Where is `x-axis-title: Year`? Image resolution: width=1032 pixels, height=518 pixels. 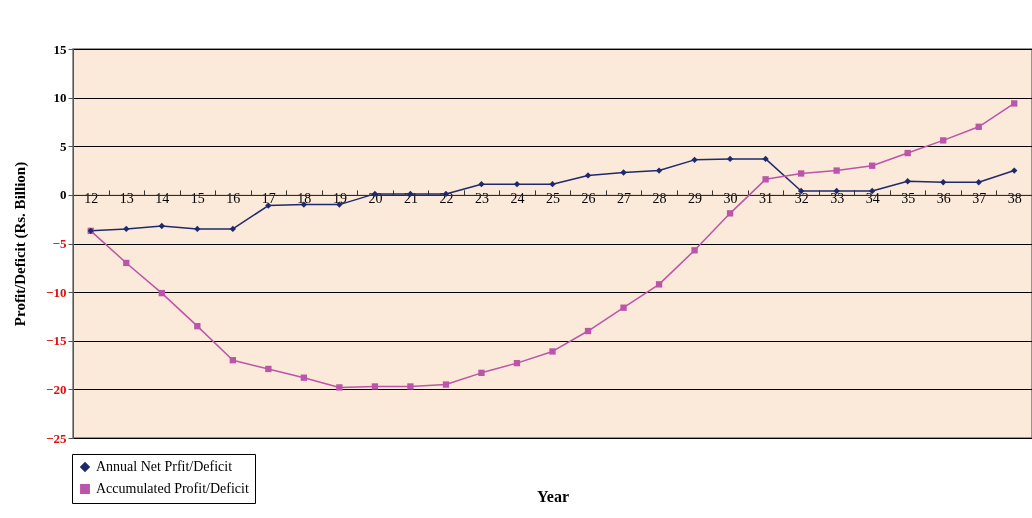 x-axis-title: Year is located at coordinates (553, 496).